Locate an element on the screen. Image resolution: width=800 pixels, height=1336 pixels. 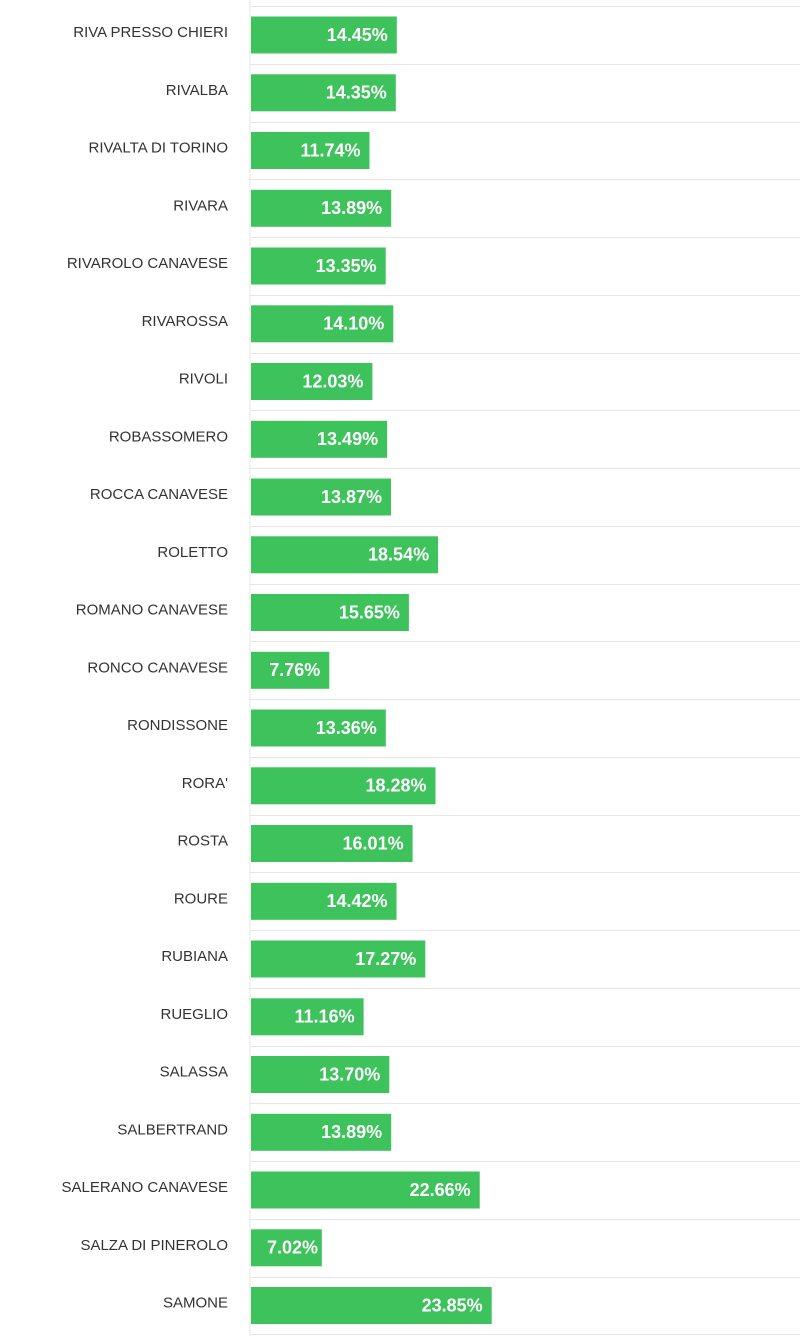
value-label: 22.66% is located at coordinates (440, 1190).